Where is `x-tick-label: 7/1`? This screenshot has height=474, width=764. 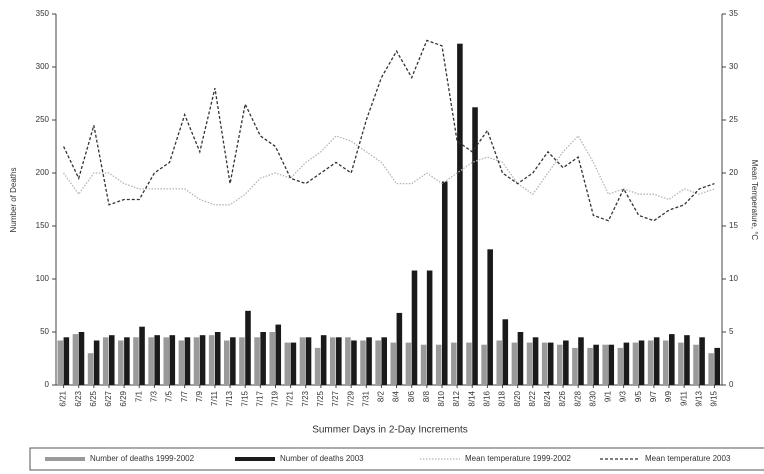
x-tick-label: 7/1 is located at coordinates (138, 396).